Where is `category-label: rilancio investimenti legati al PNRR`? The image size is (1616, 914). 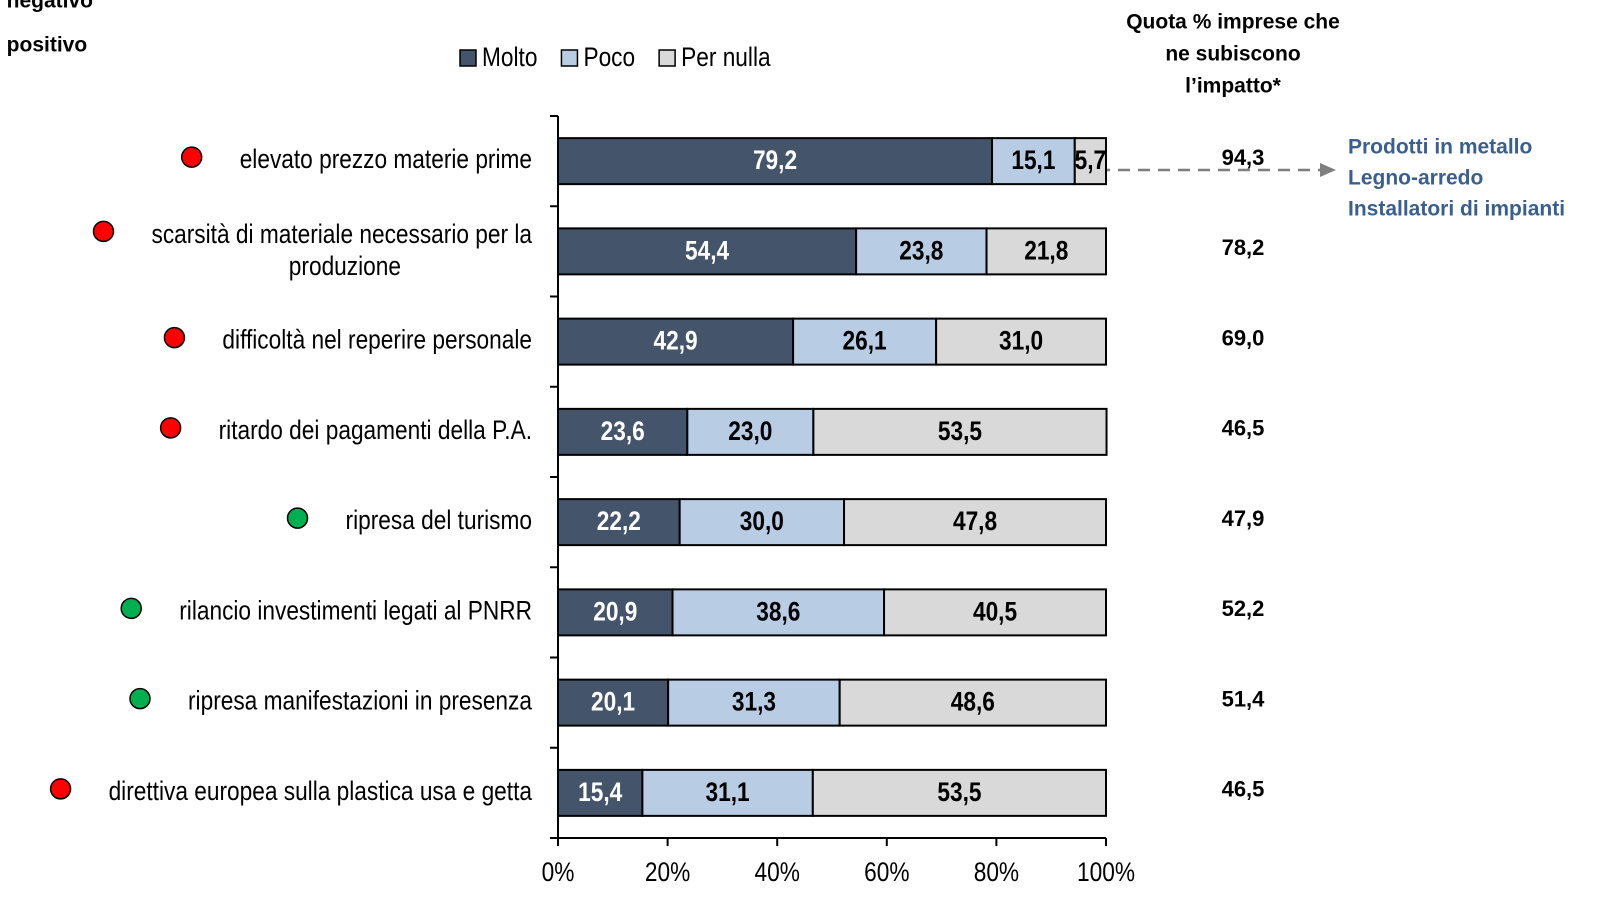
category-label: rilancio investimenti legati al PNRR is located at coordinates (355, 611).